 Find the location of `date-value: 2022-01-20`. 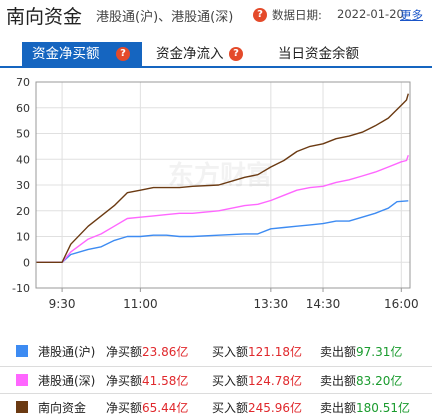

date-value: 2022-01-20 is located at coordinates (370, 14).